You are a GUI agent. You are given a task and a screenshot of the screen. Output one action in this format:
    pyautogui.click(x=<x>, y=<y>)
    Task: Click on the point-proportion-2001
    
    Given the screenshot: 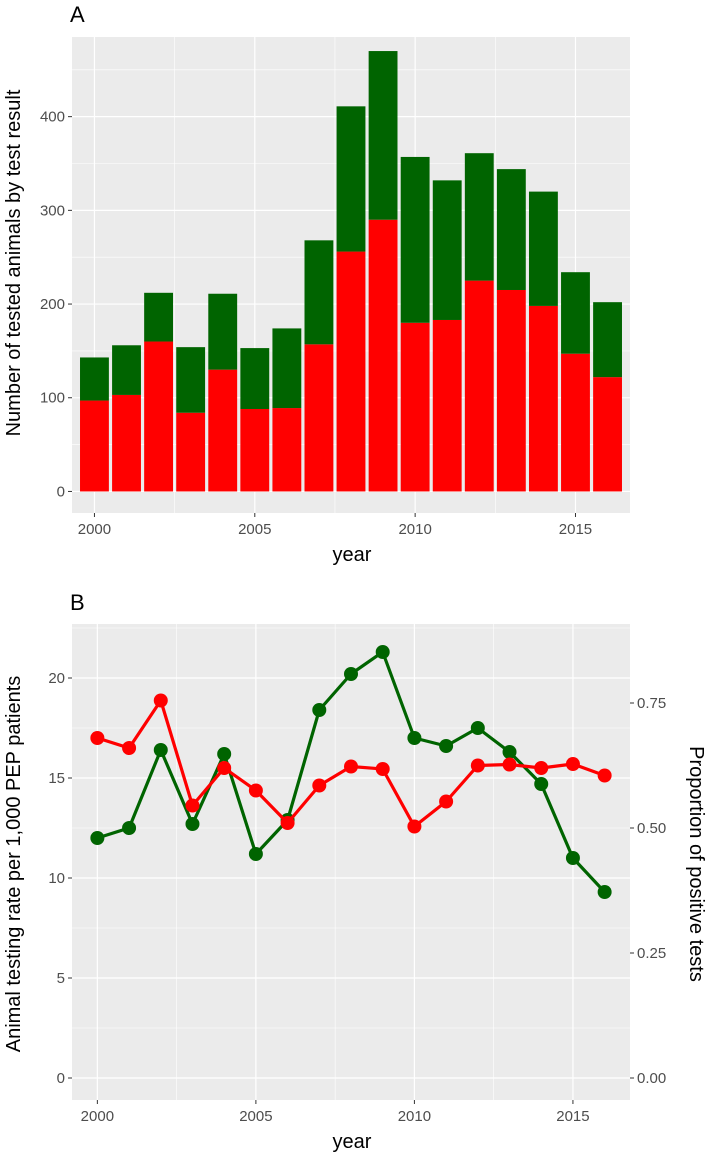 What is the action you would take?
    pyautogui.click(x=129, y=748)
    